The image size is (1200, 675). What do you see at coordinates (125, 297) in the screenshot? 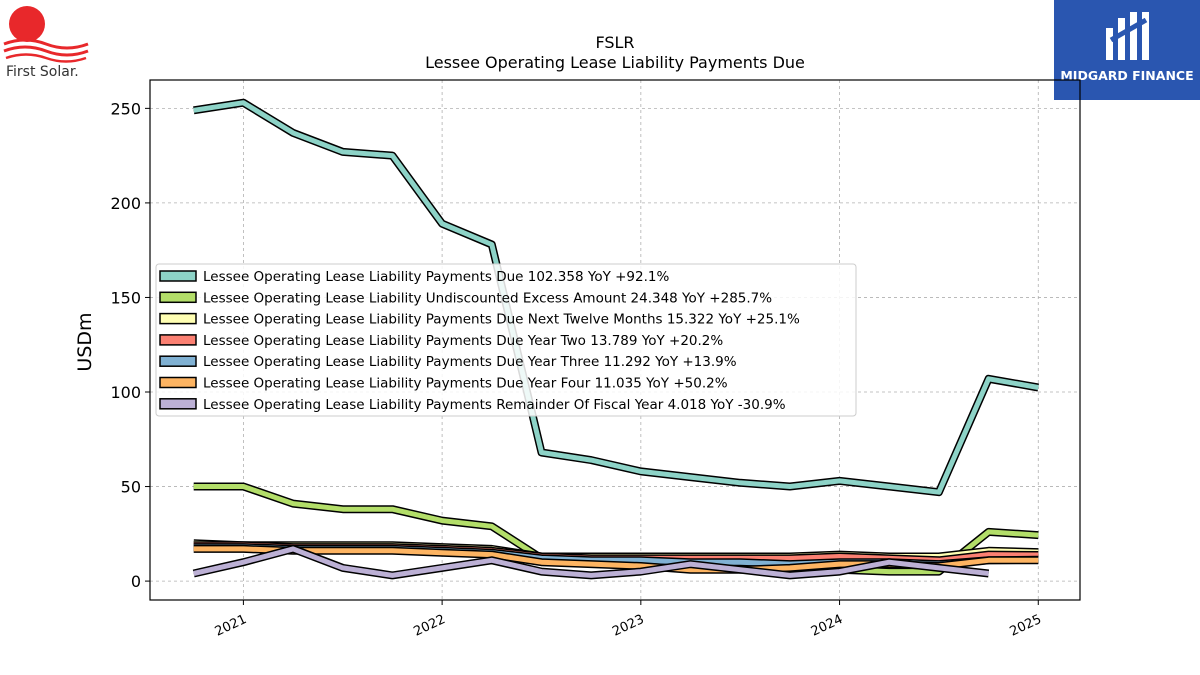
I see `y-tick-label: 150` at bounding box center [125, 297].